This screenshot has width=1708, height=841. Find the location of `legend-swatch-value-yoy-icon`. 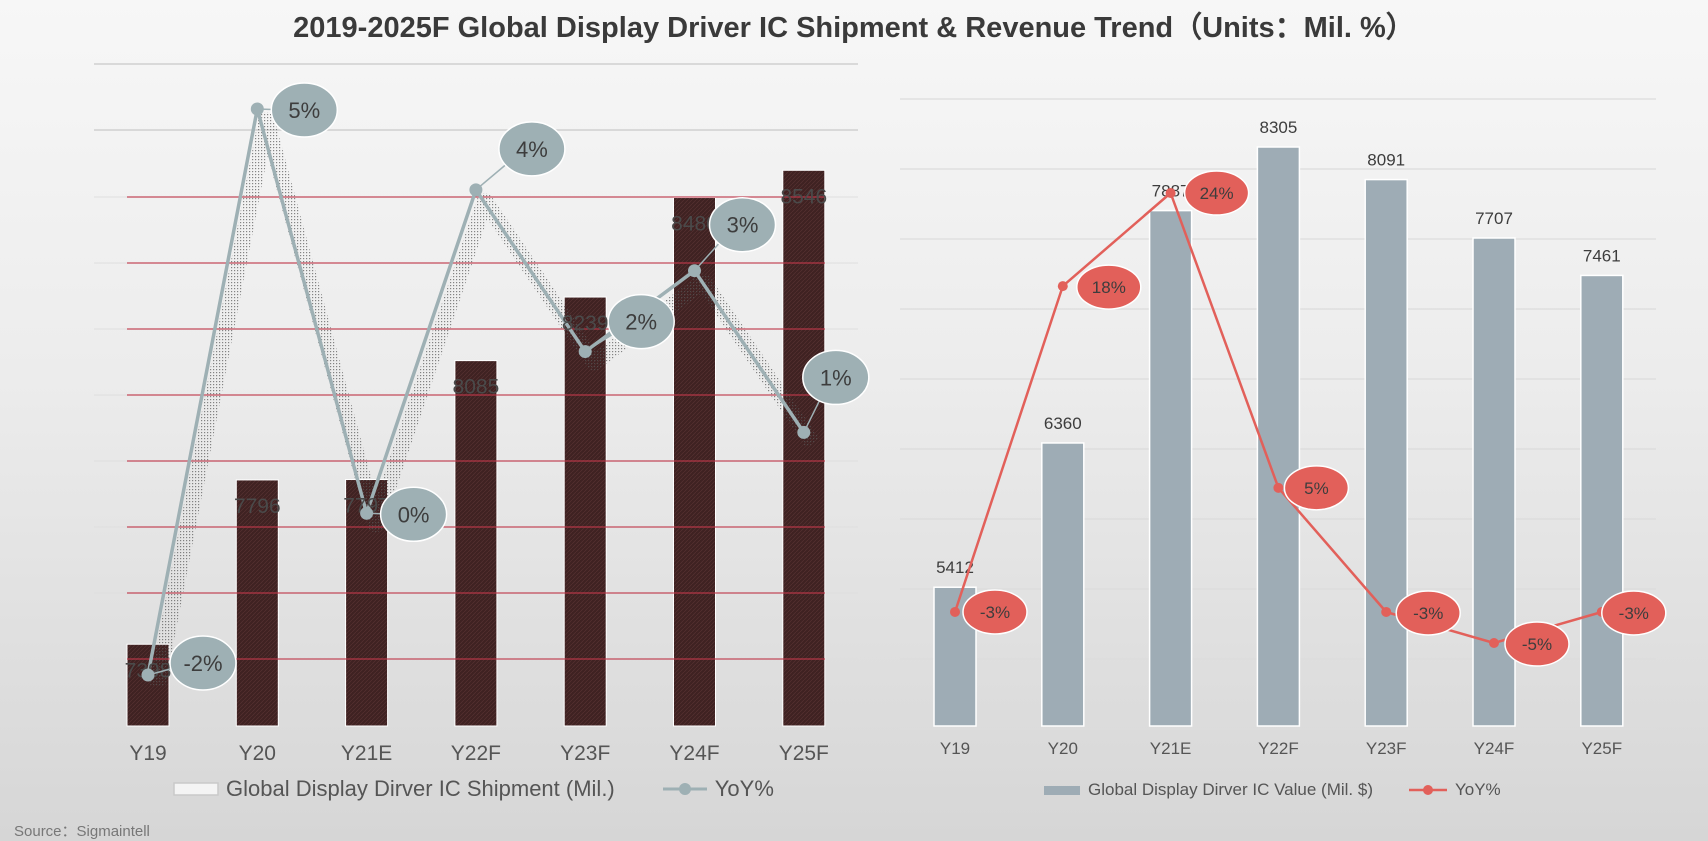

legend-swatch-value-yoy-icon is located at coordinates (1427, 790).